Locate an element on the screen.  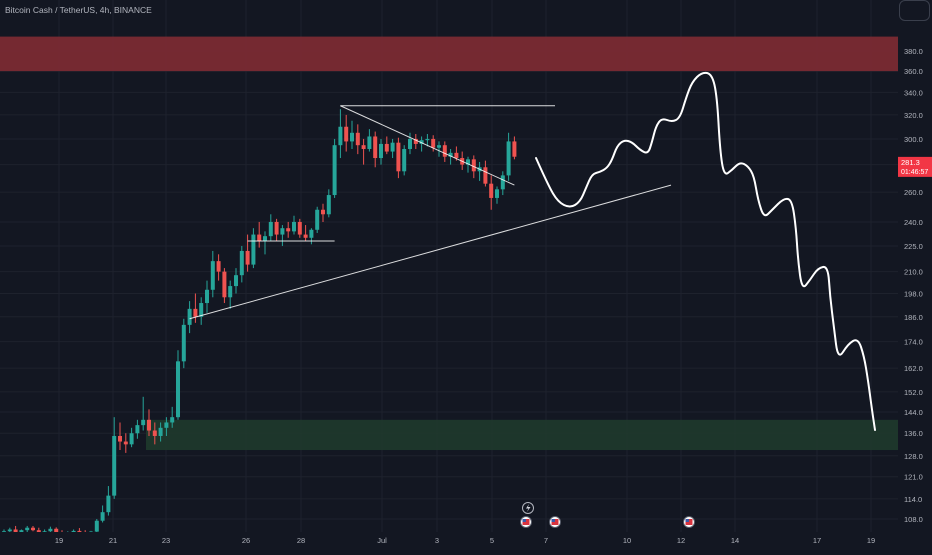
time-tick-label: 10 is located at coordinates (627, 540).